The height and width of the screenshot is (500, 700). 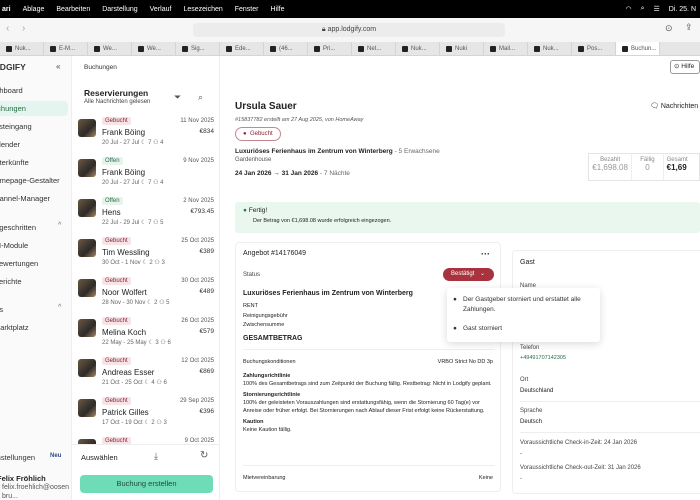 I want to click on menu-item: Ablage, so click(x=33, y=9).